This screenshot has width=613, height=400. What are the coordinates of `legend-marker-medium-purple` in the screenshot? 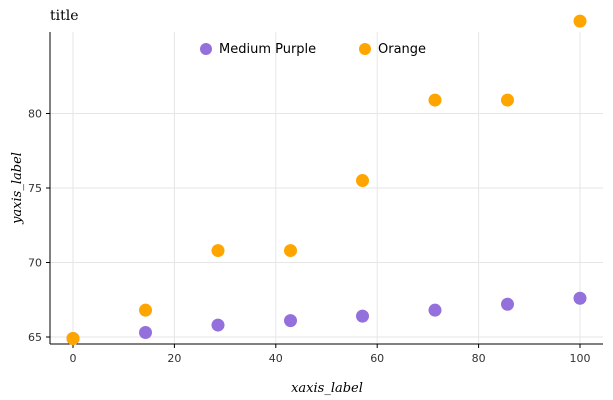 It's located at (206, 49).